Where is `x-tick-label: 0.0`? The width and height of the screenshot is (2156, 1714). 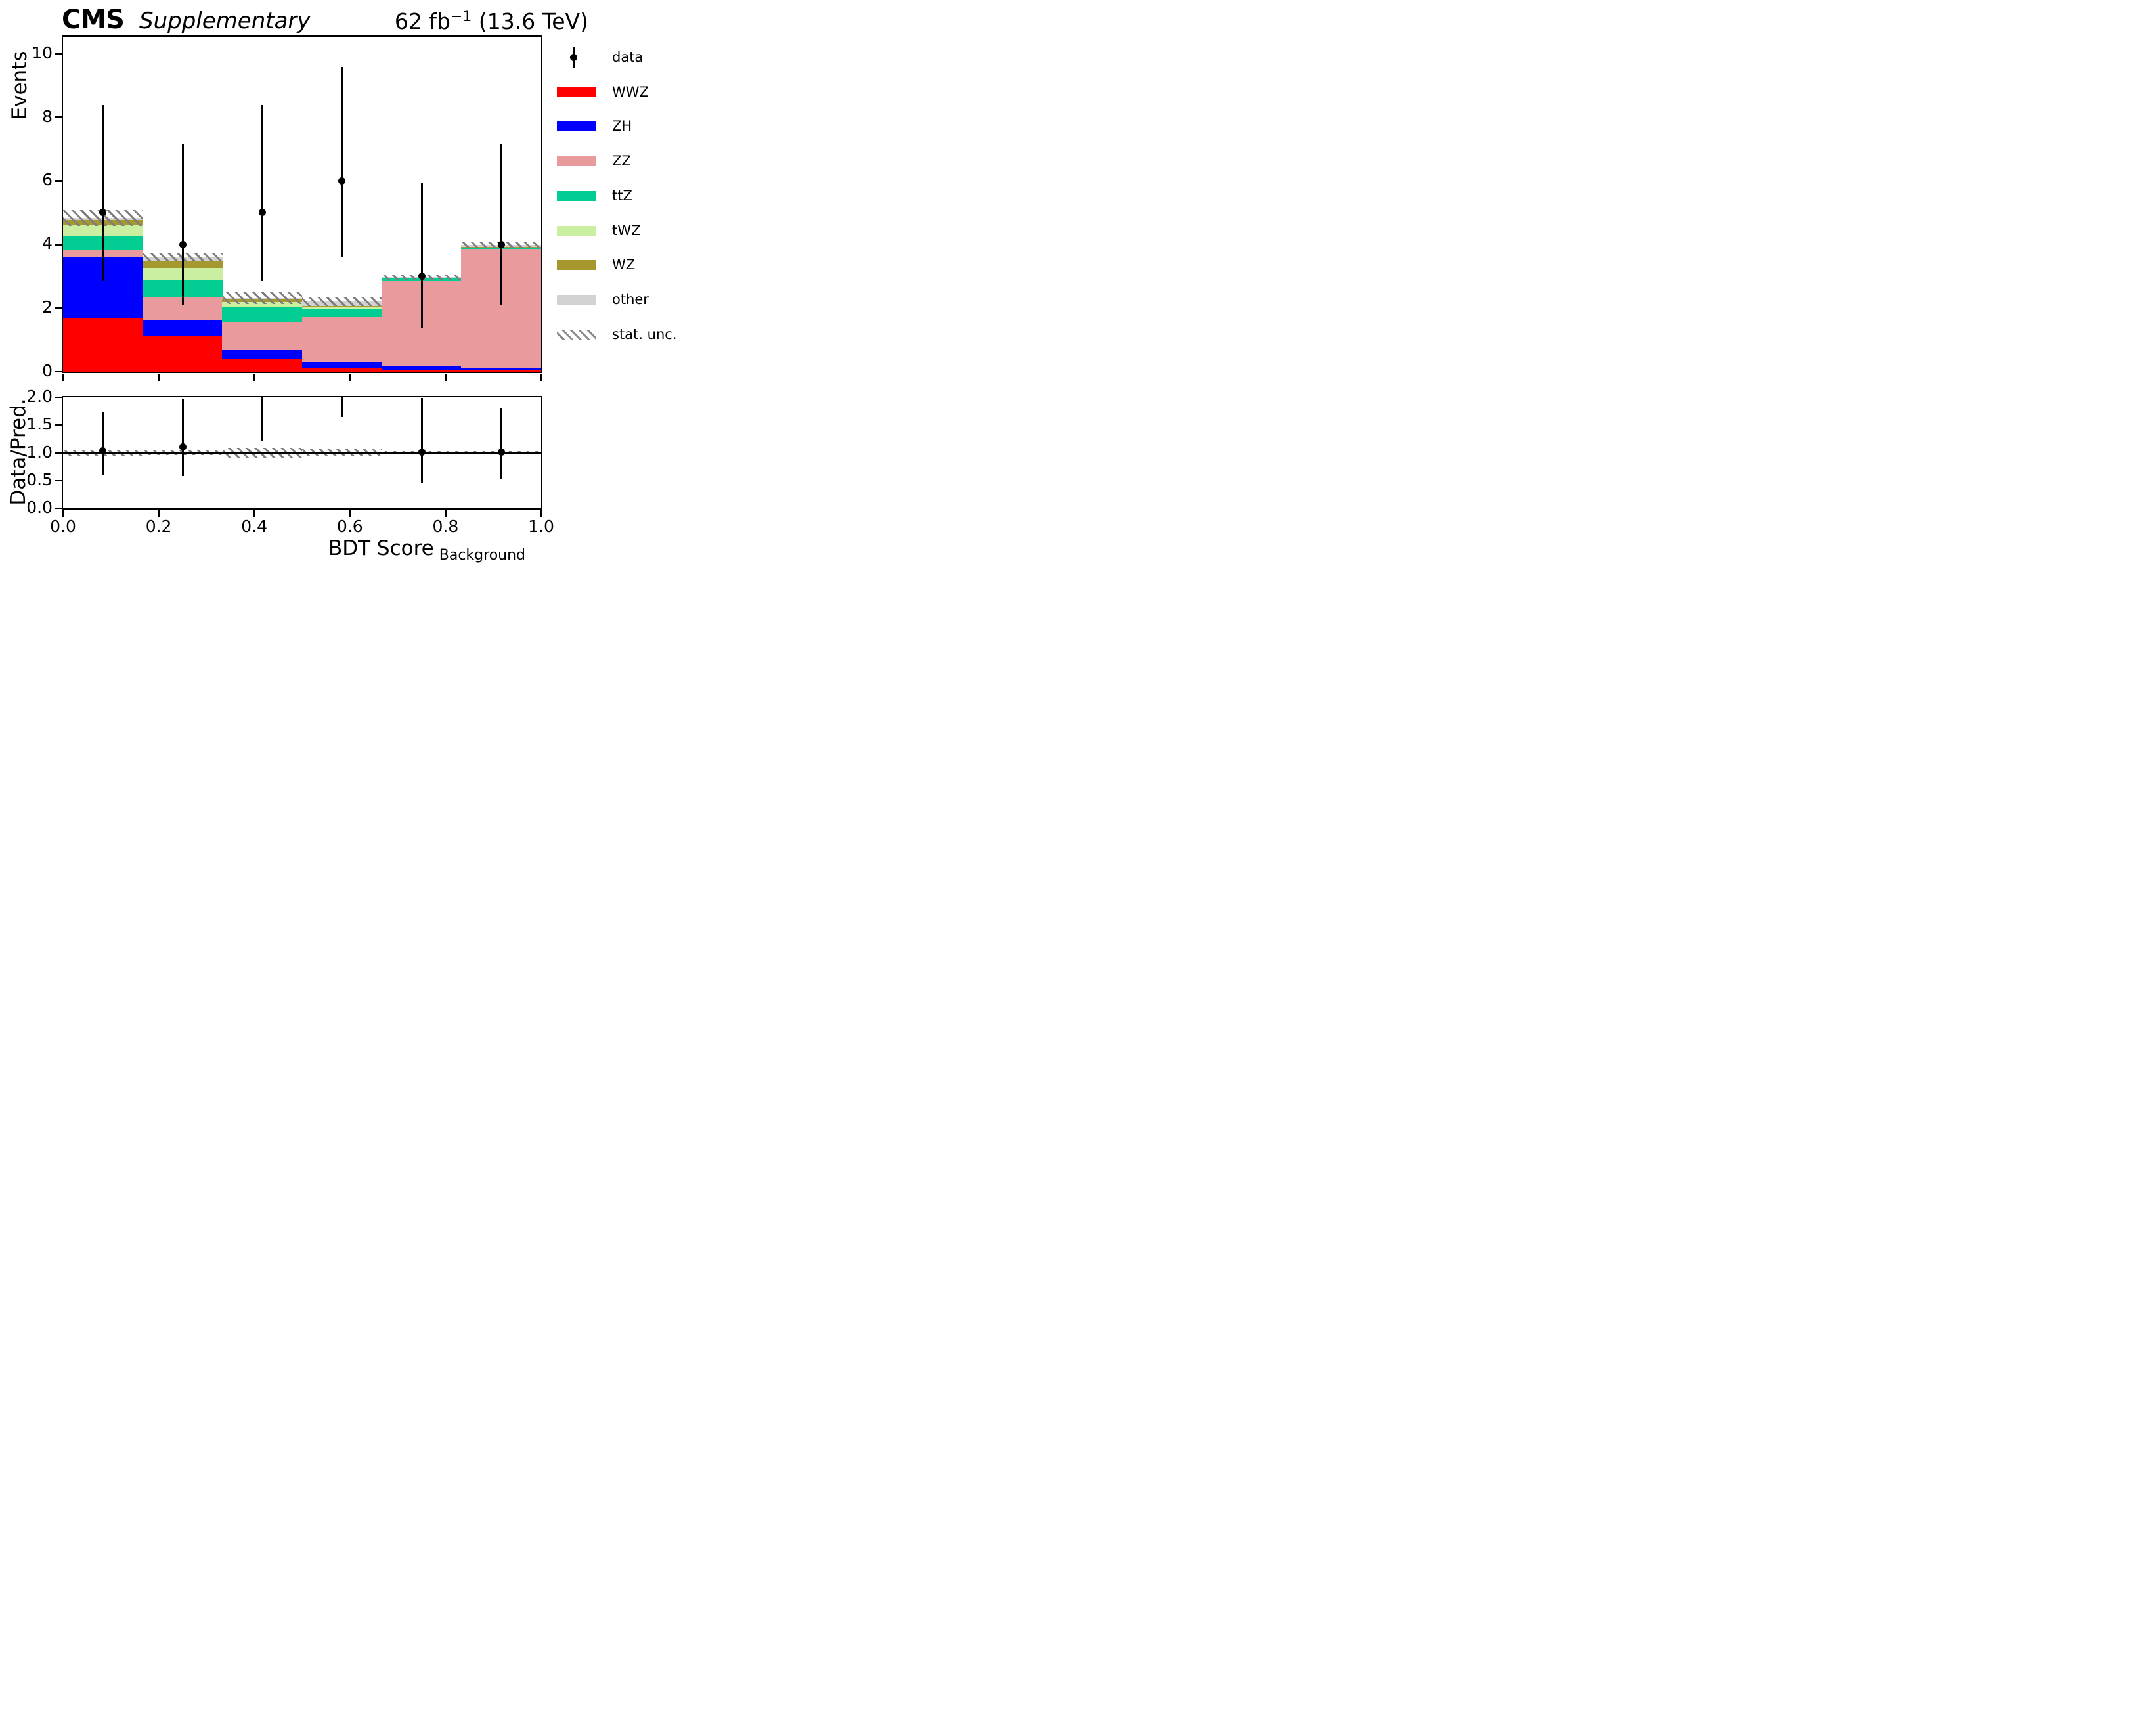 x-tick-label: 0.0 is located at coordinates (63, 526).